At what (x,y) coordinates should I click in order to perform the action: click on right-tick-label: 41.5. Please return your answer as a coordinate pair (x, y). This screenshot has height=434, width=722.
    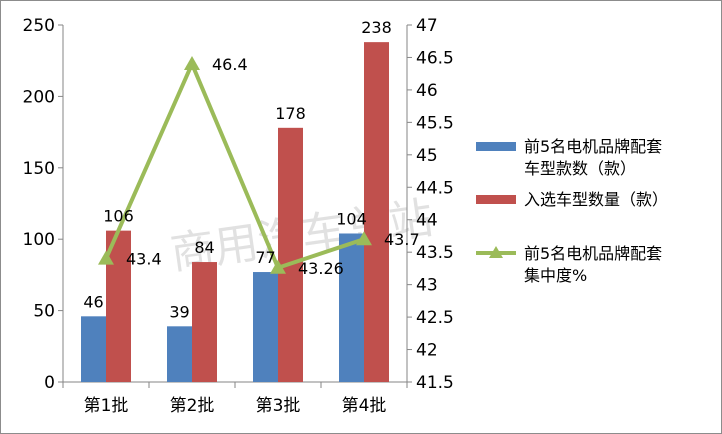
    Looking at the image, I should click on (435, 383).